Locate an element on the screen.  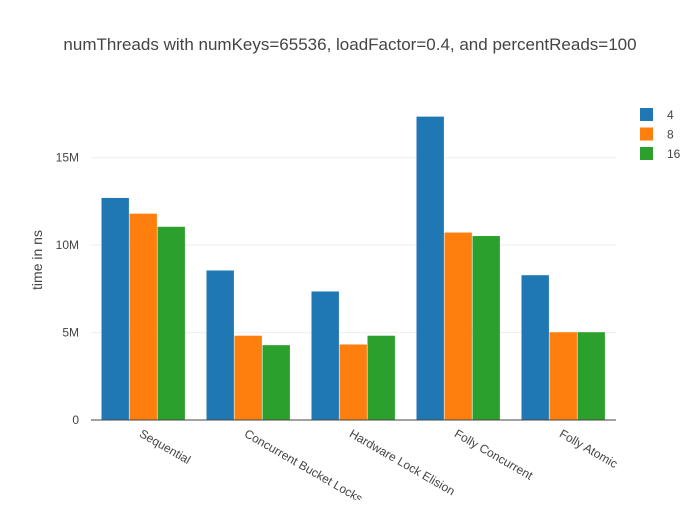
x-tick-label: Hardware Lock Elision is located at coordinates (402, 462).